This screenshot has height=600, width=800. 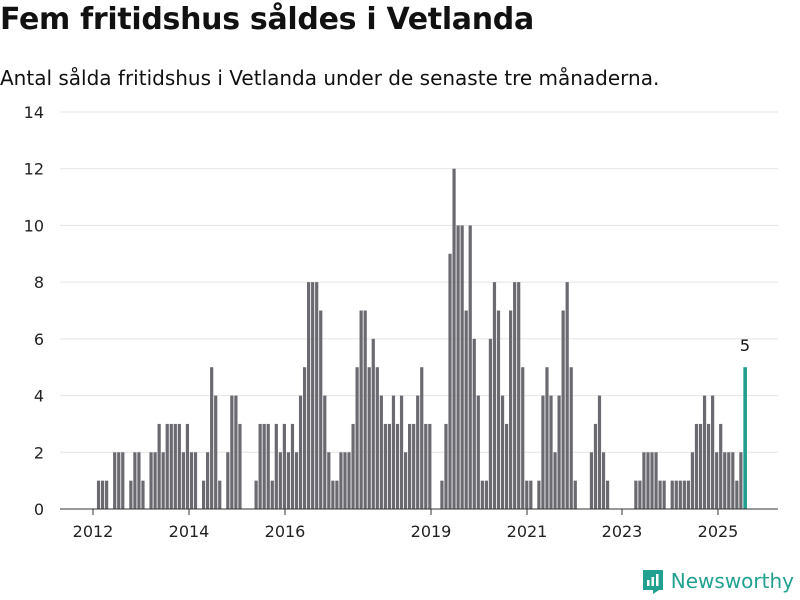 What do you see at coordinates (718, 531) in the screenshot?
I see `x-tick-label: 2025` at bounding box center [718, 531].